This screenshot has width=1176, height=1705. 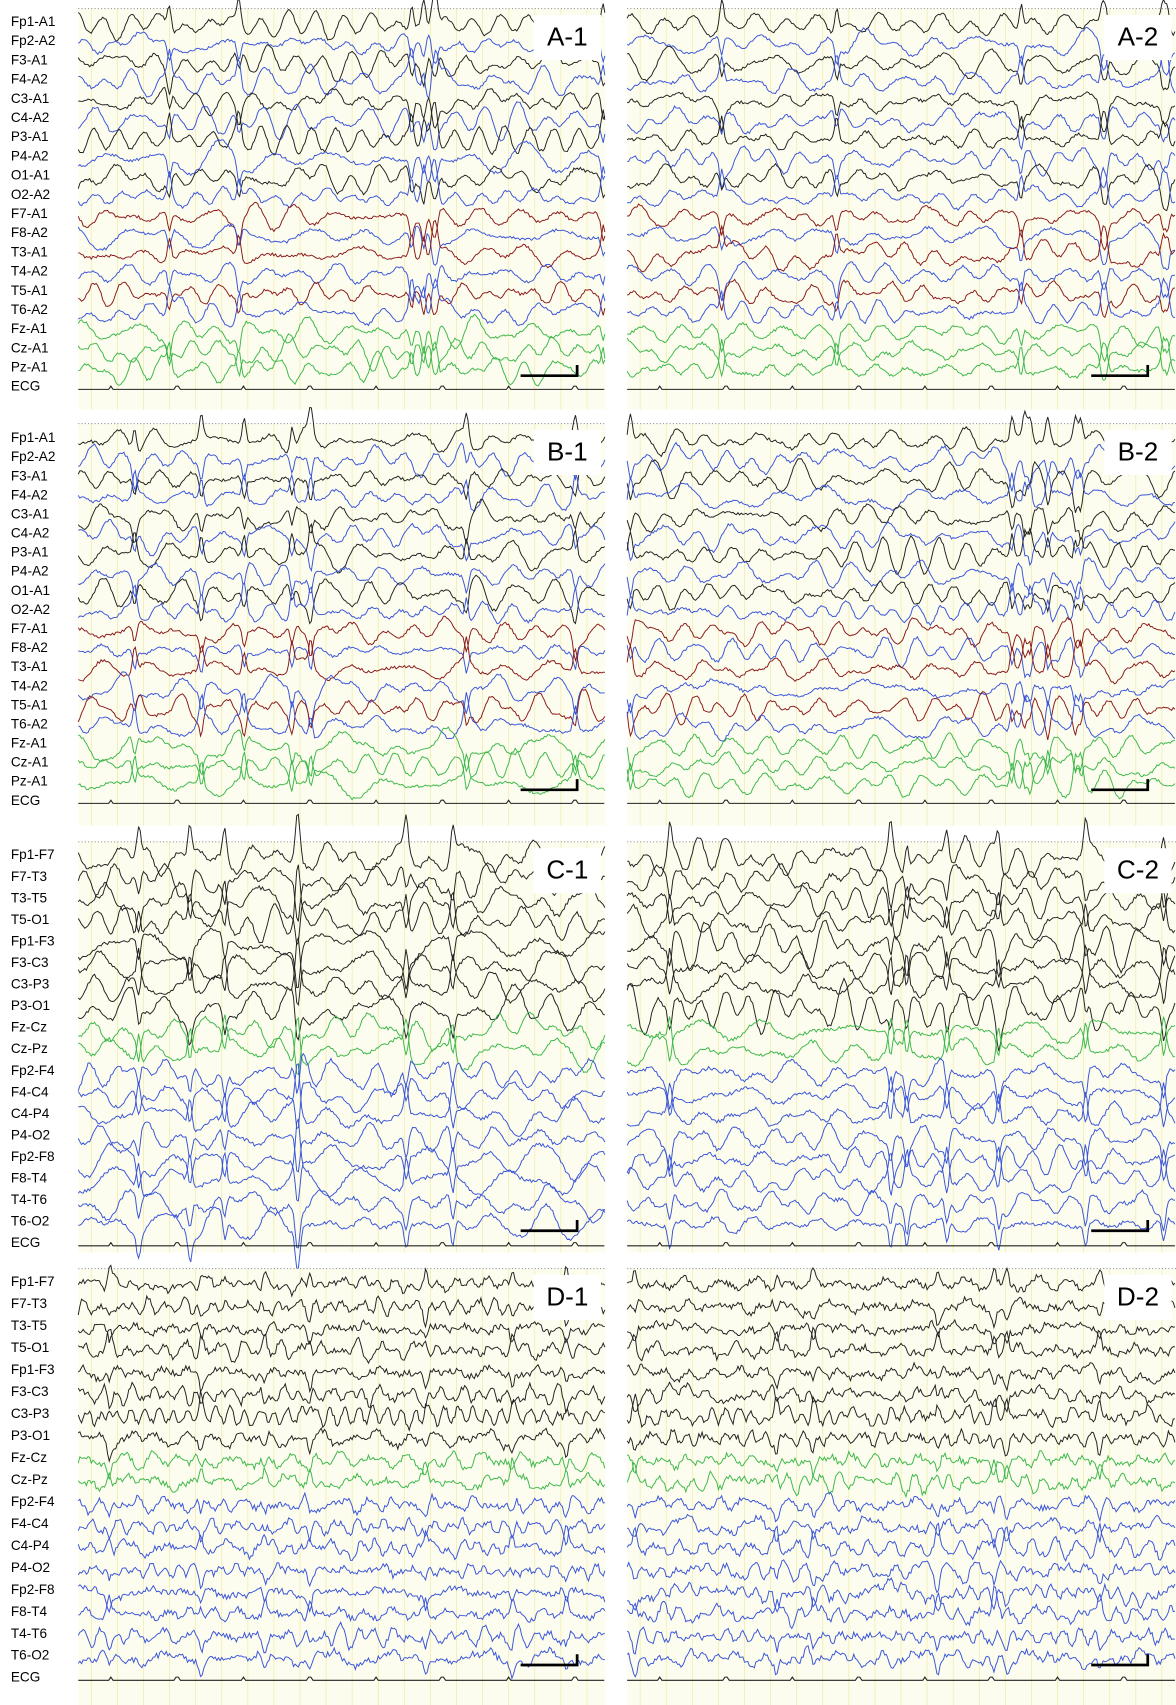 I want to click on eeg-panel: B-1, so click(x=341, y=616).